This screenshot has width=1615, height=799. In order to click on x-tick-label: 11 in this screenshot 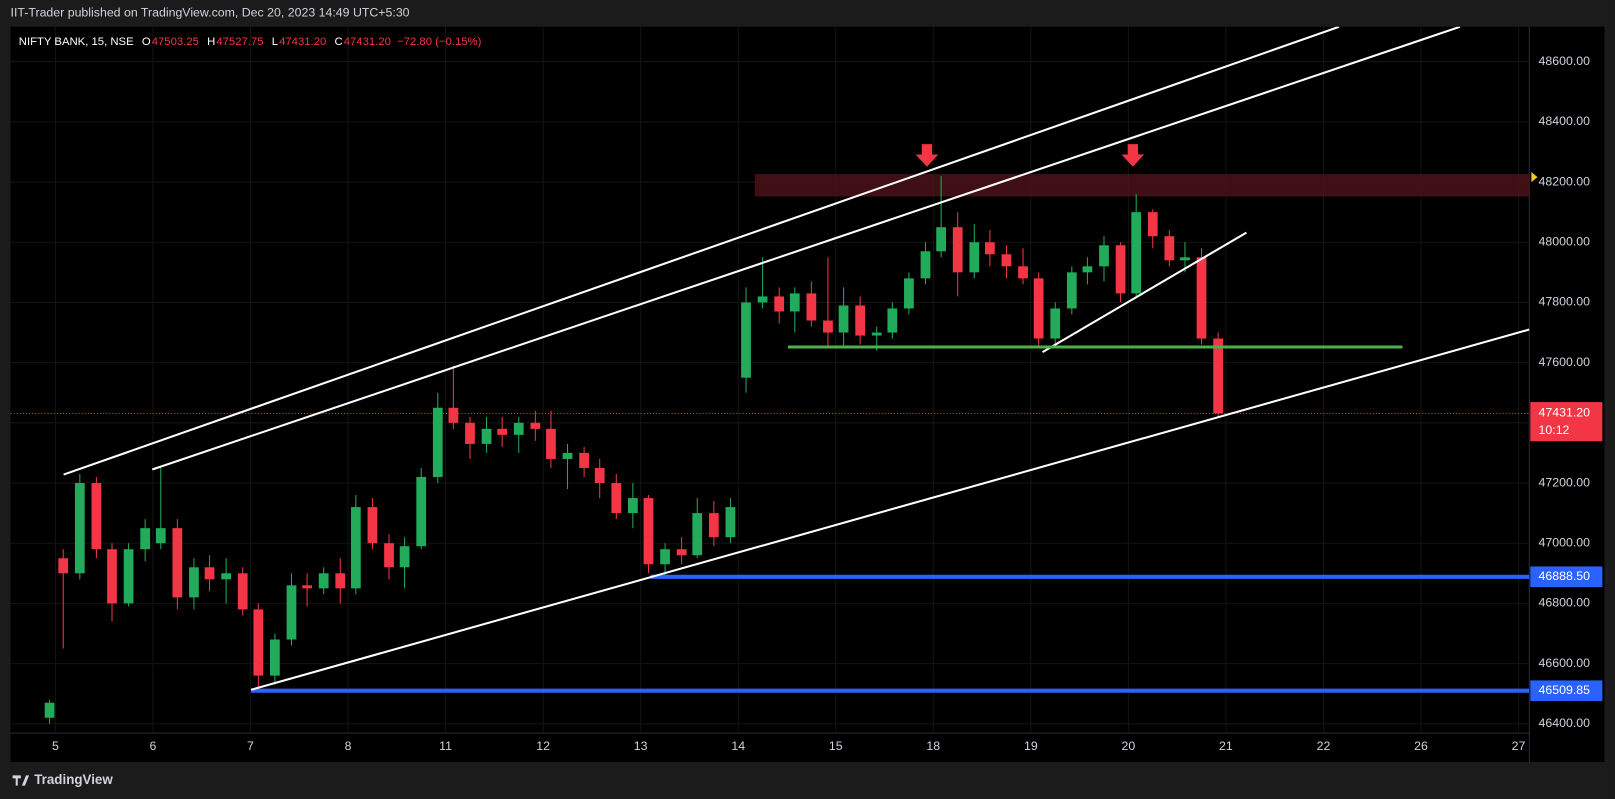, I will do `click(445, 746)`.